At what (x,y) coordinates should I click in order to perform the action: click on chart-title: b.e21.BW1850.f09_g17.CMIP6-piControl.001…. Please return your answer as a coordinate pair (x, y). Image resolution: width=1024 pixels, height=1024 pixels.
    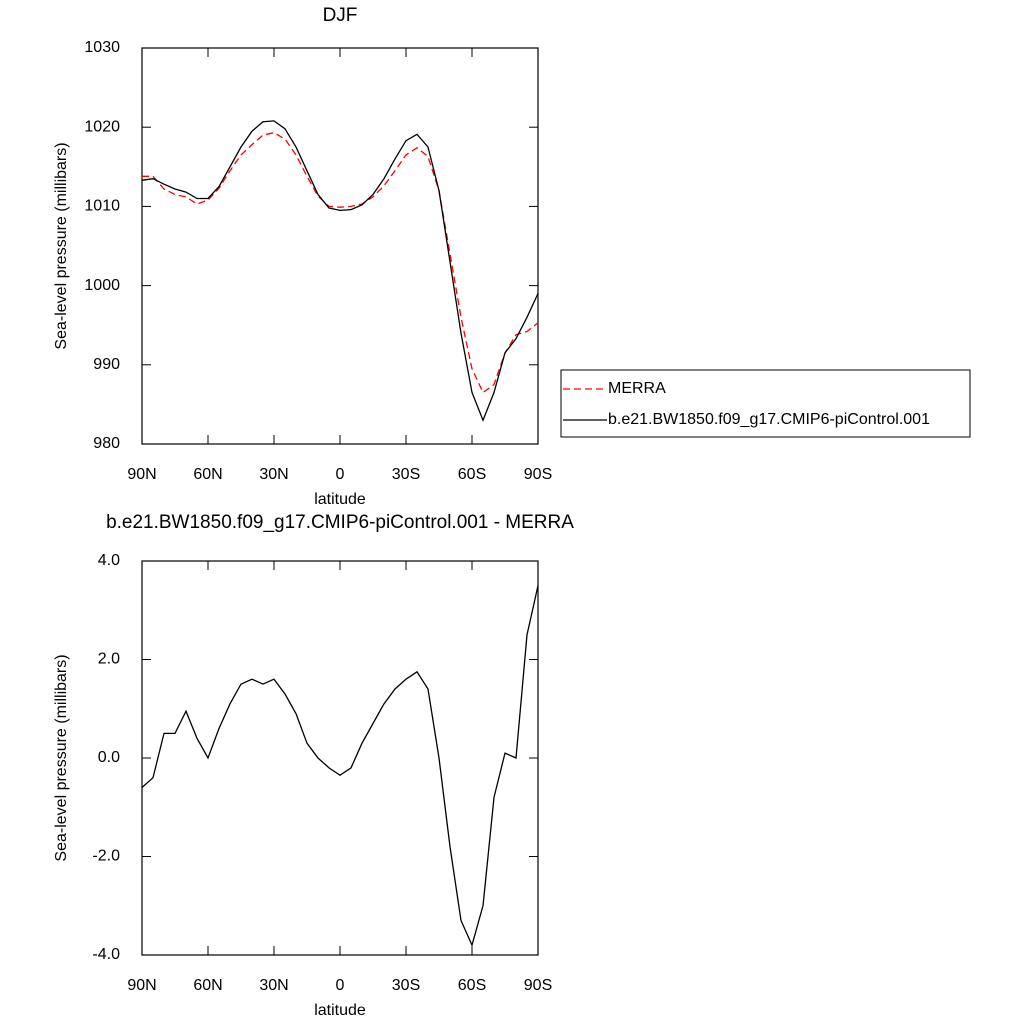
    Looking at the image, I should click on (340, 522).